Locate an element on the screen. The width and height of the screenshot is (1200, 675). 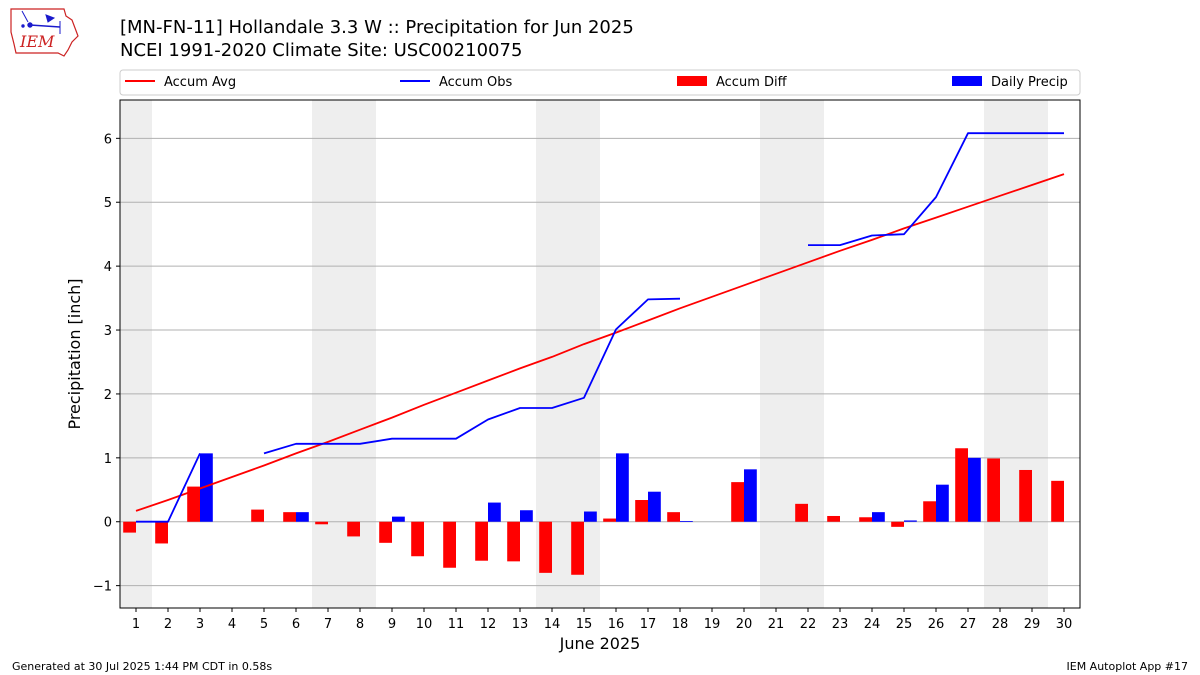
logo-text: IEM is located at coordinates (37, 41).